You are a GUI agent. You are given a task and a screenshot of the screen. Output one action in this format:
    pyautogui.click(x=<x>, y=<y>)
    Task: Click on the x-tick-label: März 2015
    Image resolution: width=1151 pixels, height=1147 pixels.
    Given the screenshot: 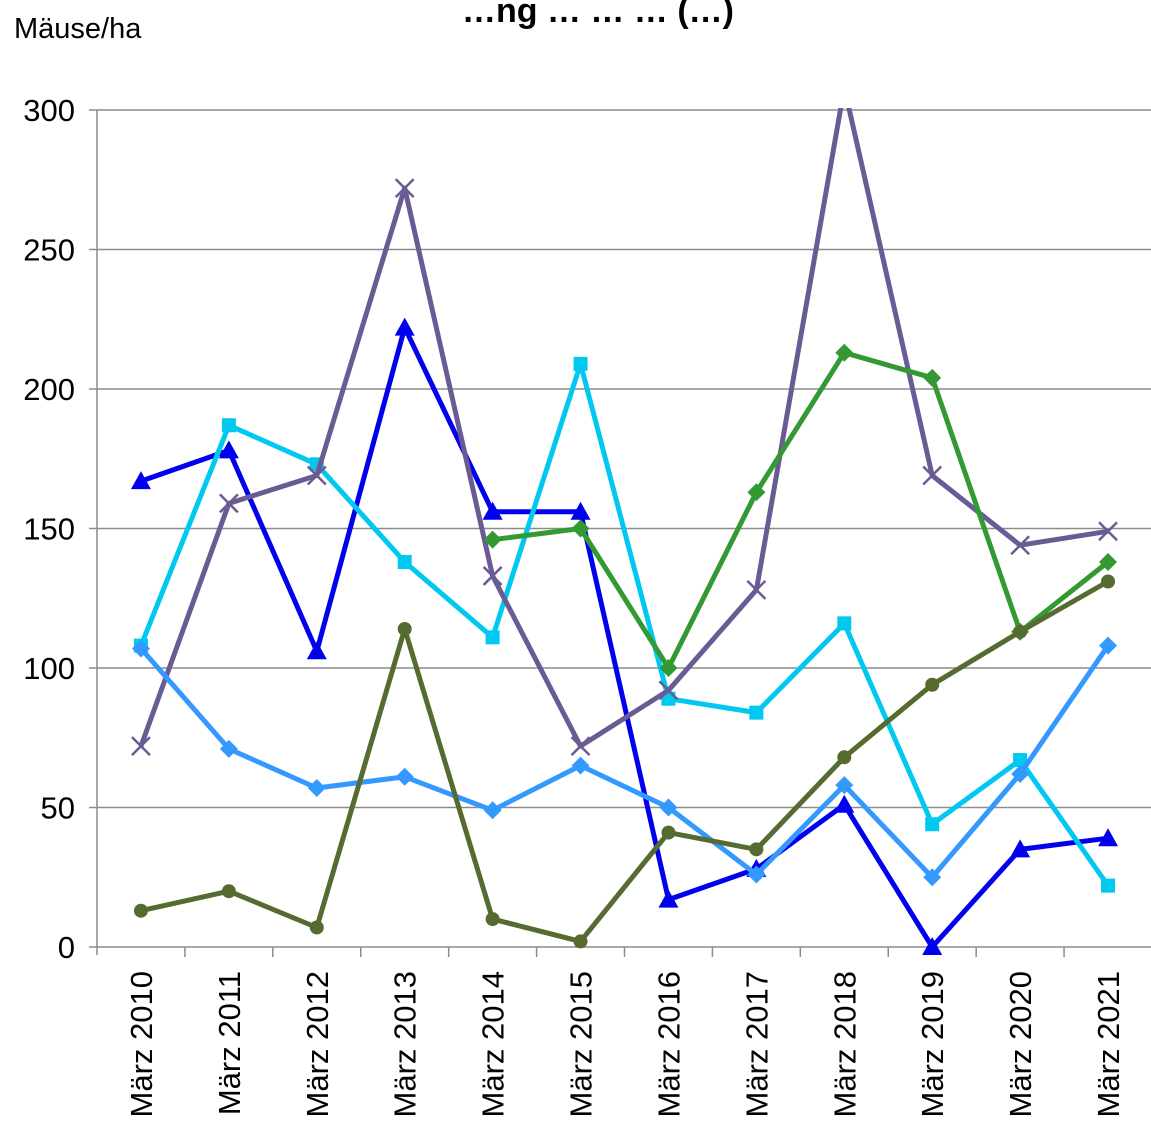 What is the action you would take?
    pyautogui.click(x=581, y=1044)
    